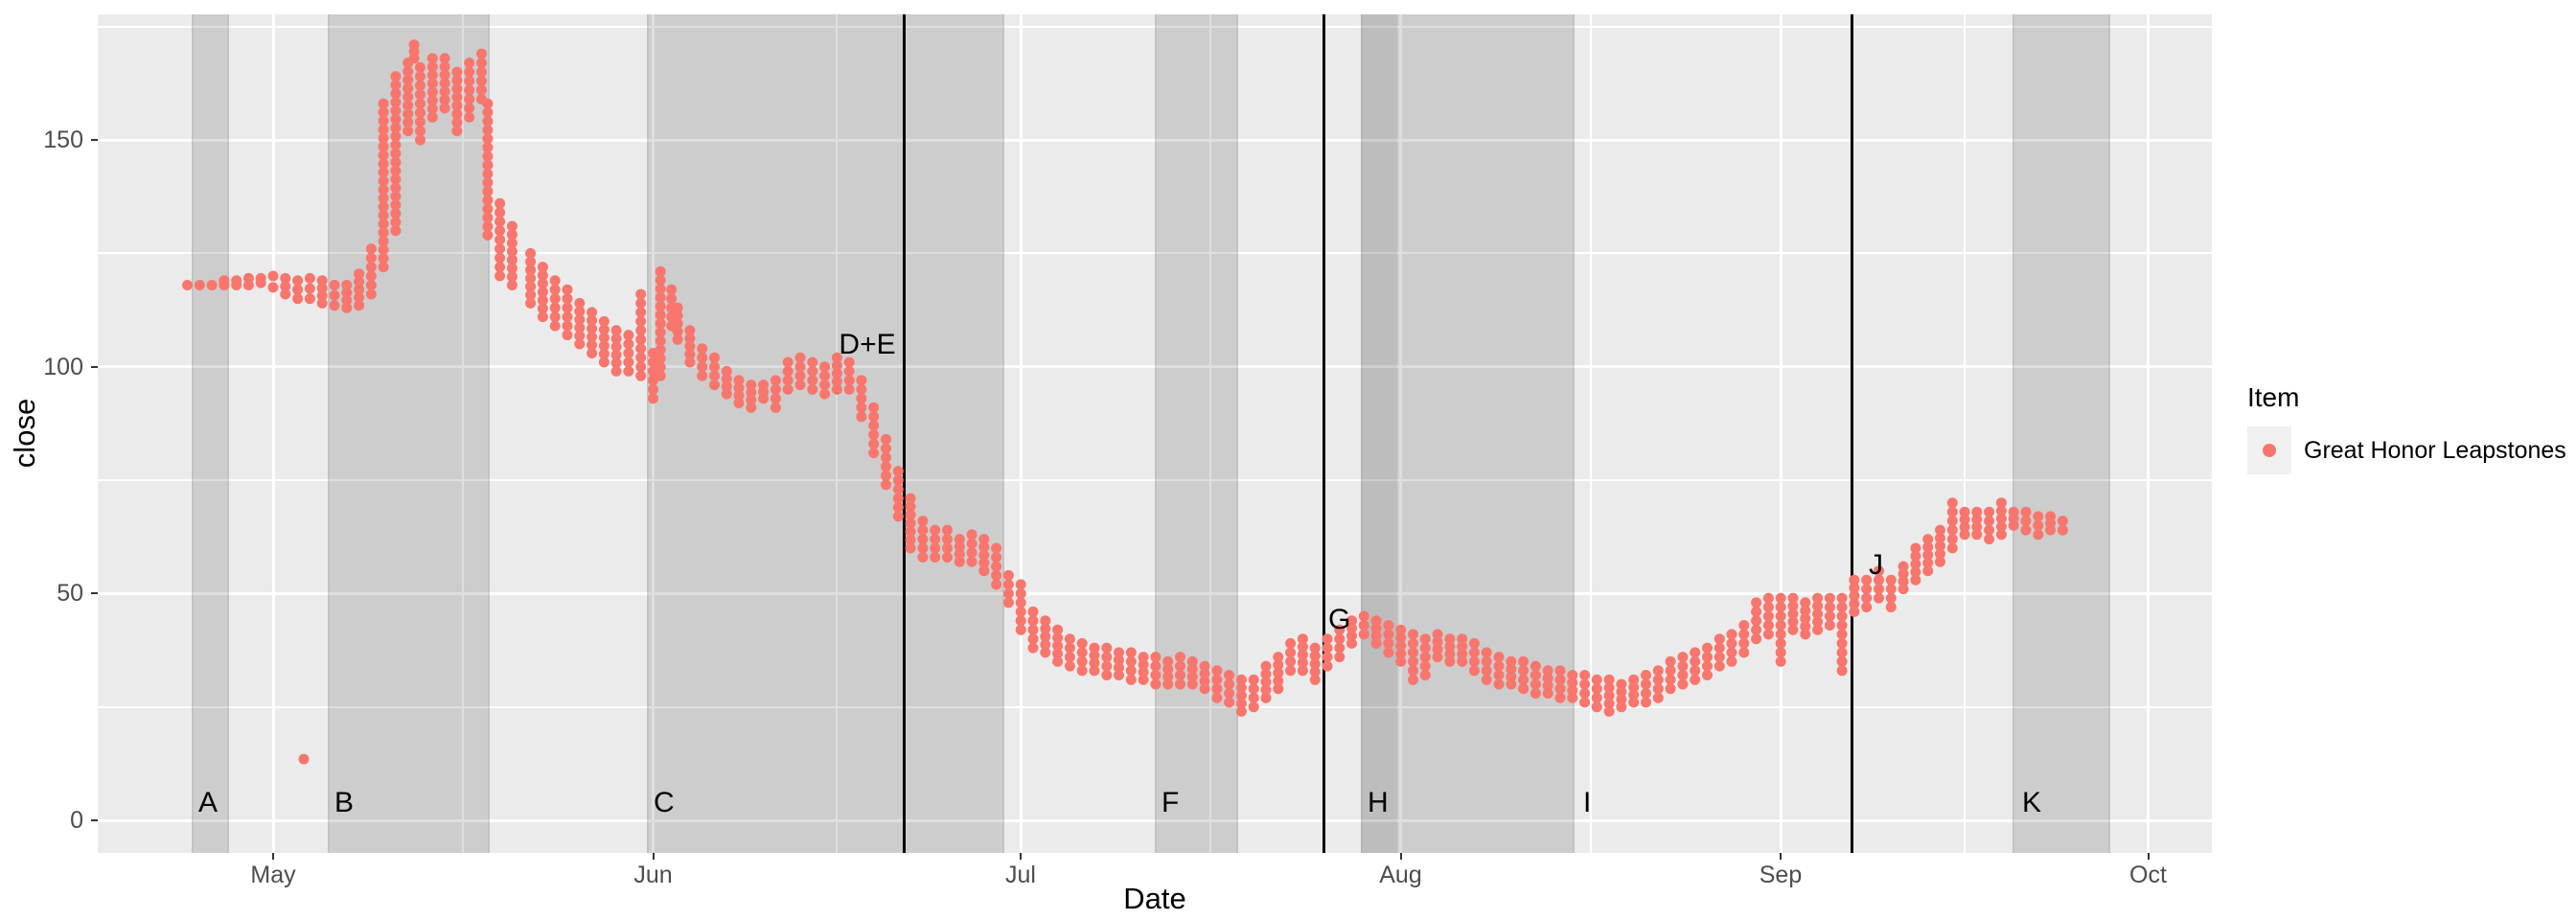 The height and width of the screenshot is (920, 2576). I want to click on event-line-G, so click(1323, 433).